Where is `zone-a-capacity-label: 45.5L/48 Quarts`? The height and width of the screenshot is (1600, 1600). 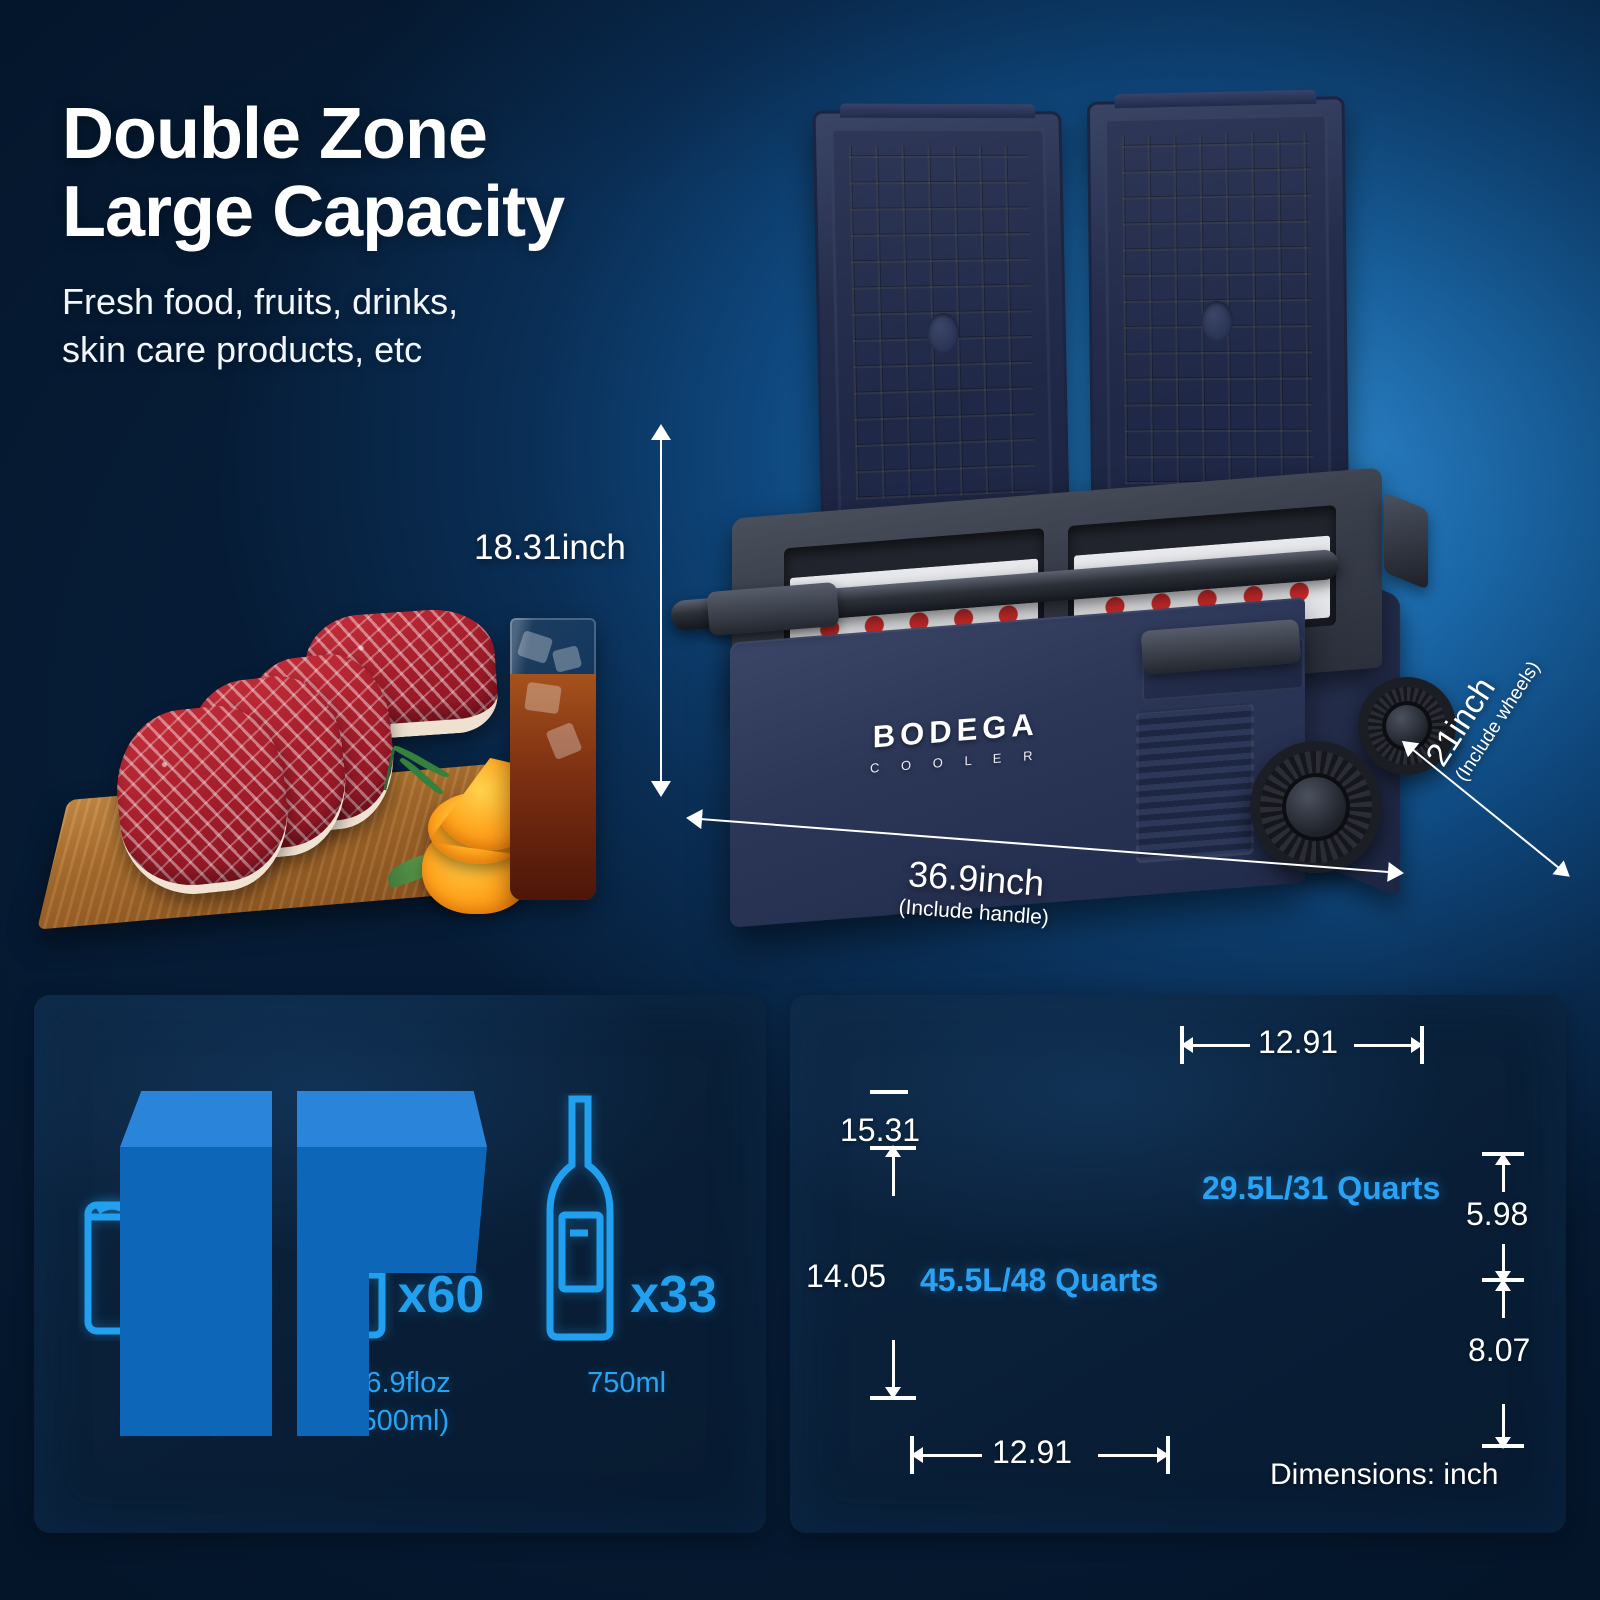 zone-a-capacity-label: 45.5L/48 Quarts is located at coordinates (1039, 1280).